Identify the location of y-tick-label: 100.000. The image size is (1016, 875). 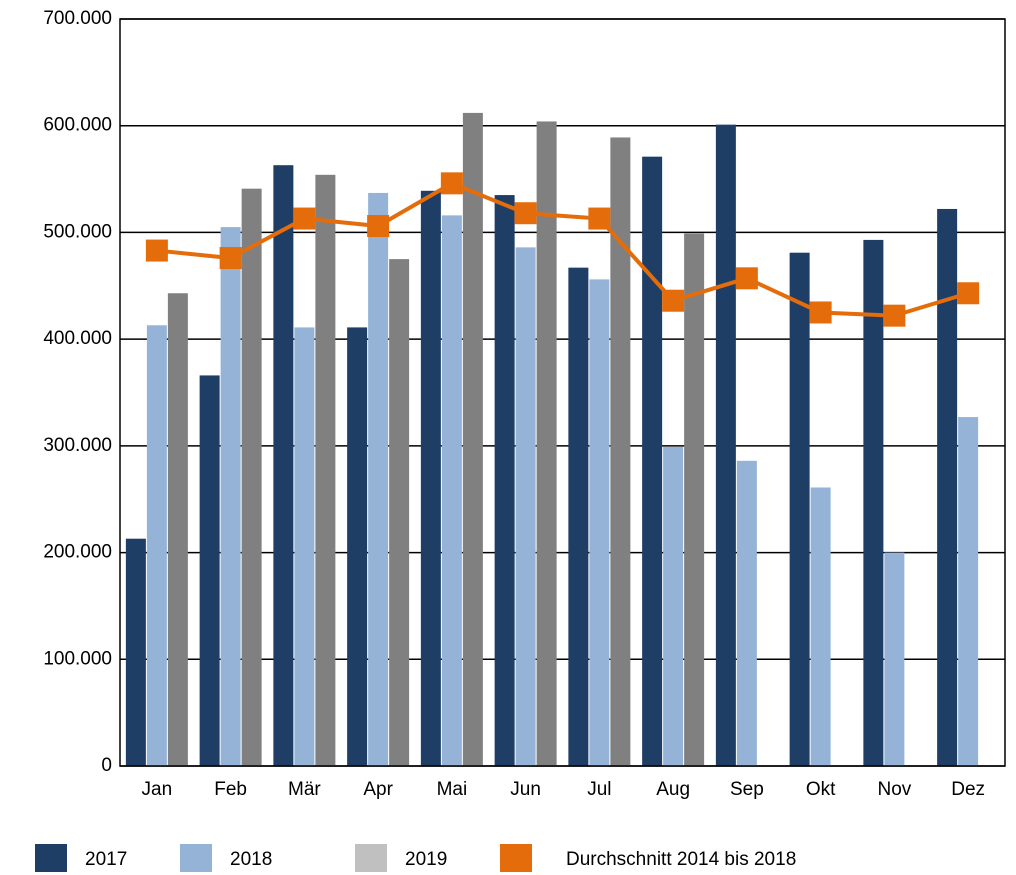
(77, 658).